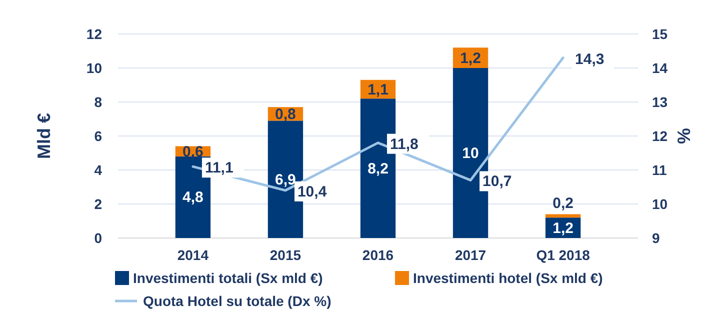  I want to click on legend-label: Quota Hotel su totale (Dx %), so click(237, 301).